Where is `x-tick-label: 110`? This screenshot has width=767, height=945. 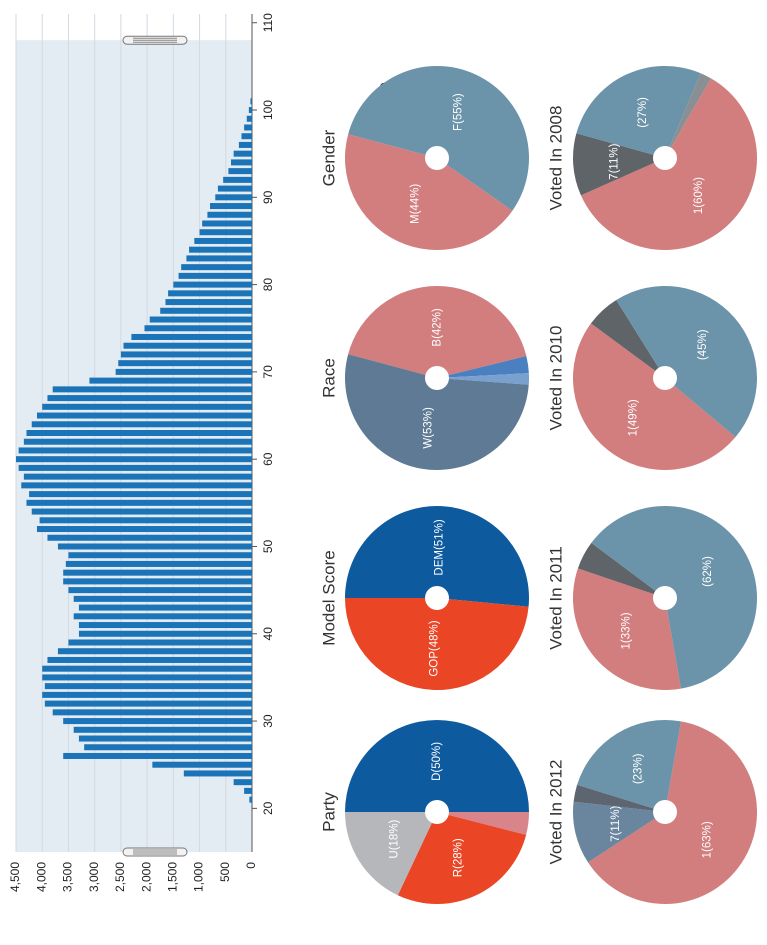
x-tick-label: 110 is located at coordinates (268, 22).